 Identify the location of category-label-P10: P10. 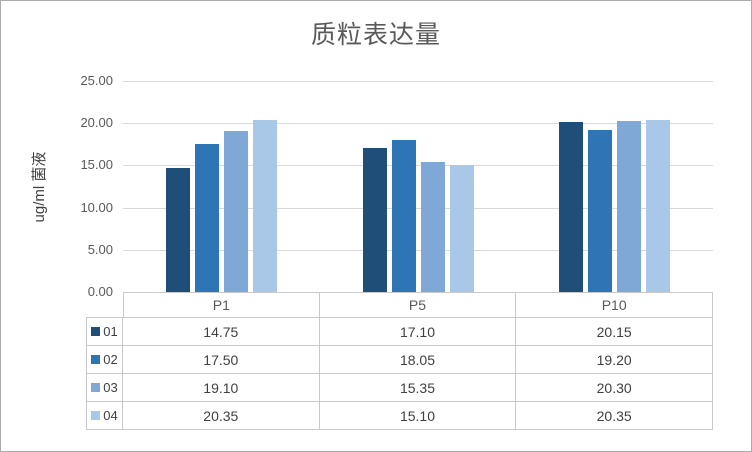
(614, 305).